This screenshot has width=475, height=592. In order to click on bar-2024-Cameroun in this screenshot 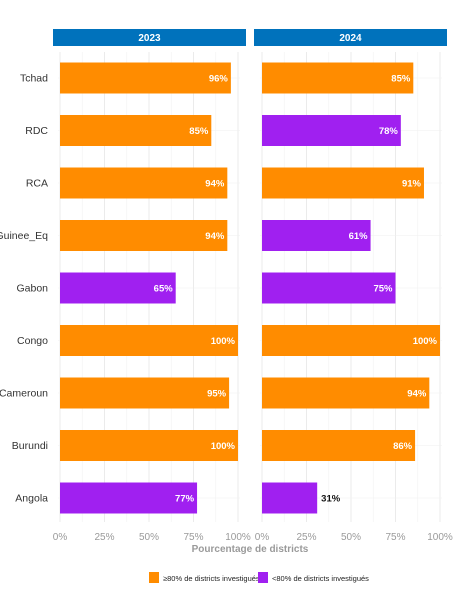, I will do `click(346, 393)`.